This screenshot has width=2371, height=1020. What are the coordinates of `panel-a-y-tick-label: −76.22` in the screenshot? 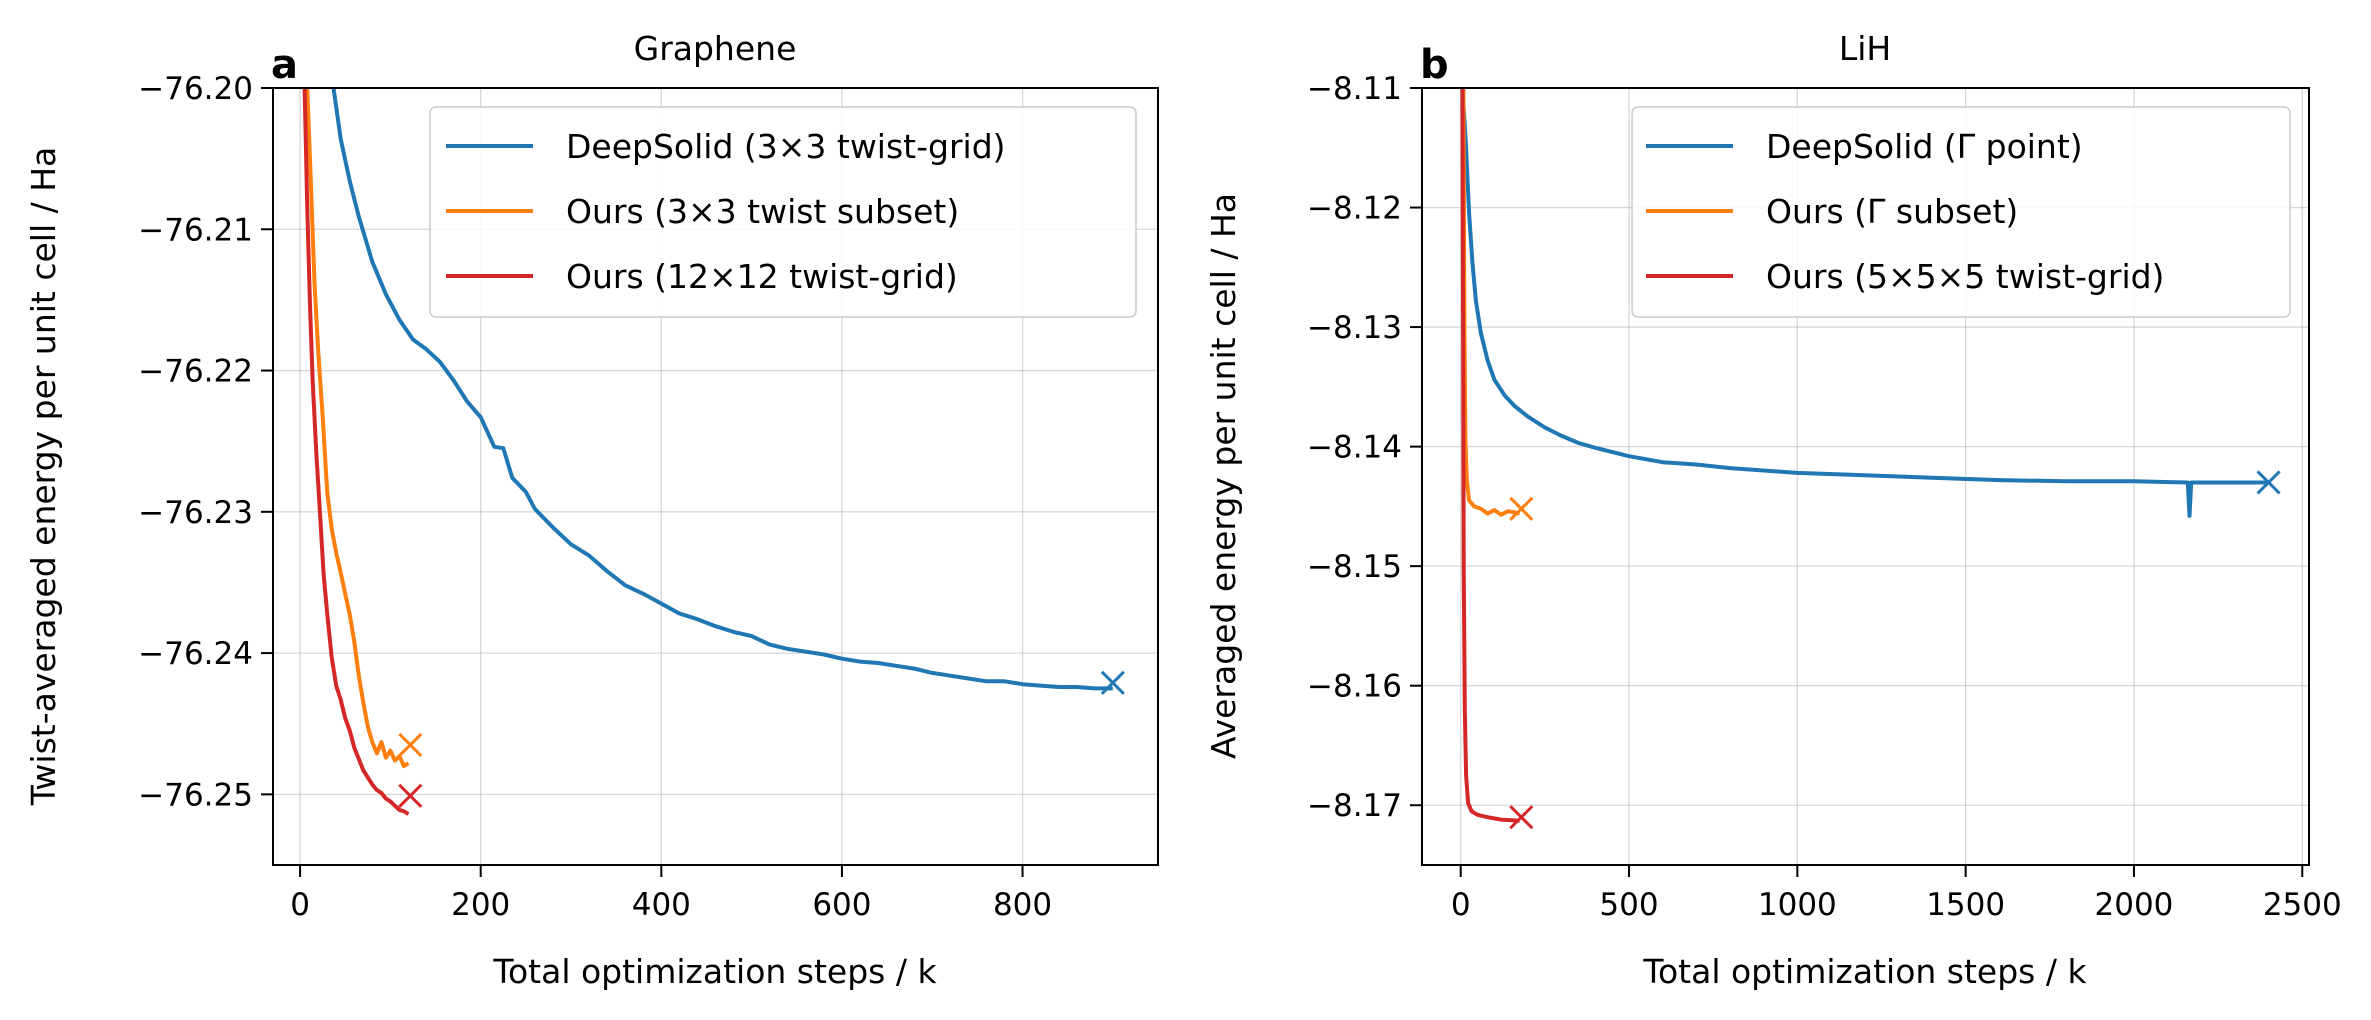 It's located at (195, 372).